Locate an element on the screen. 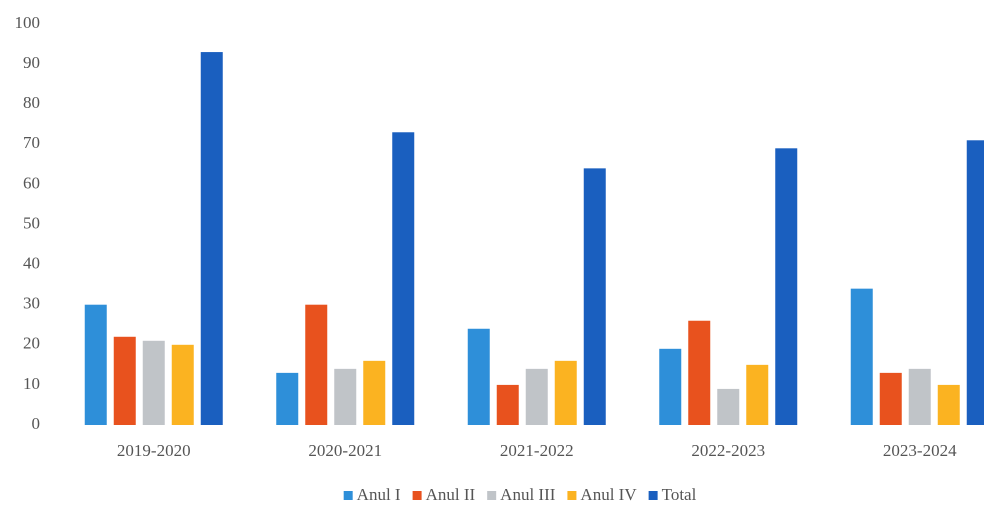 Image resolution: width=984 pixels, height=506 pixels. y-tick-label: 30 is located at coordinates (31, 303).